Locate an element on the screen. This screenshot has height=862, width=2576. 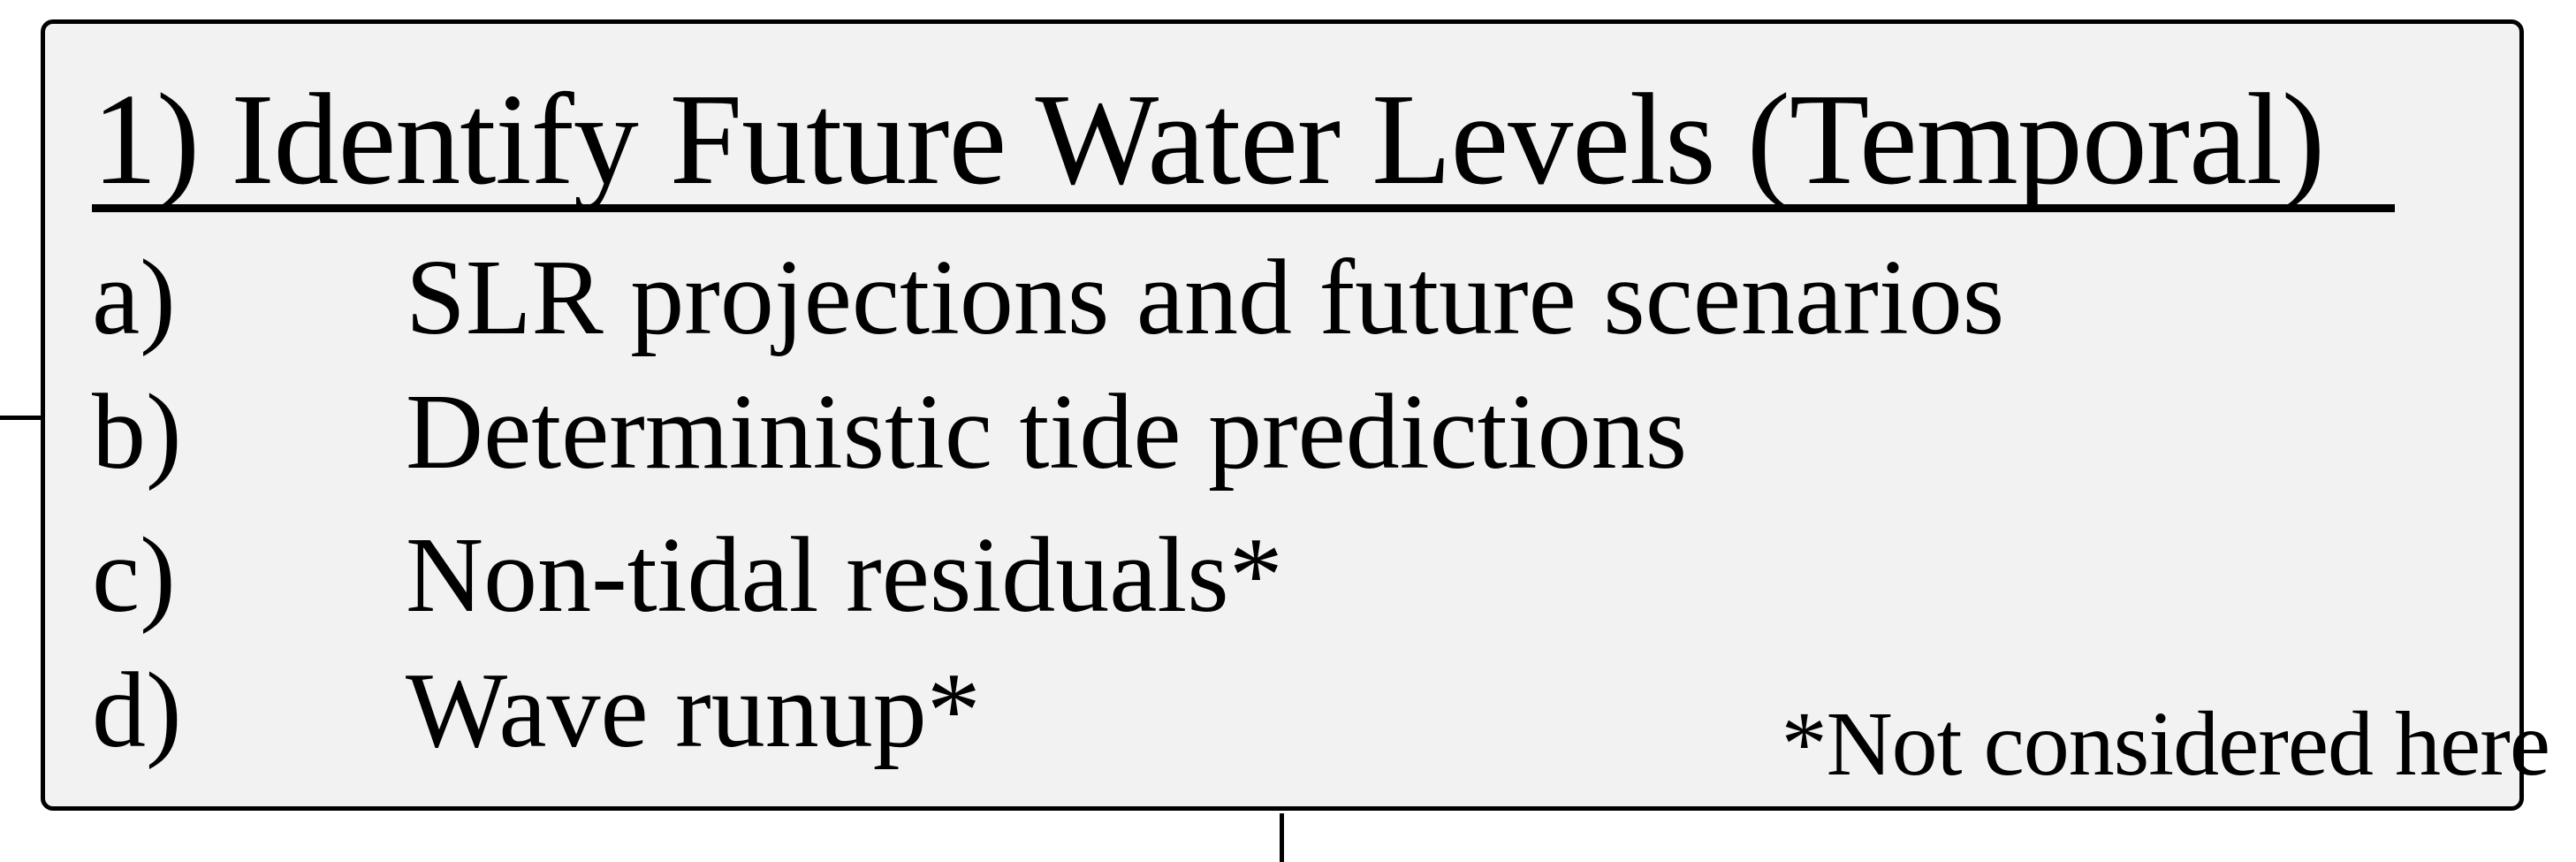
list-item-text: Wave runup* is located at coordinates (694, 710).